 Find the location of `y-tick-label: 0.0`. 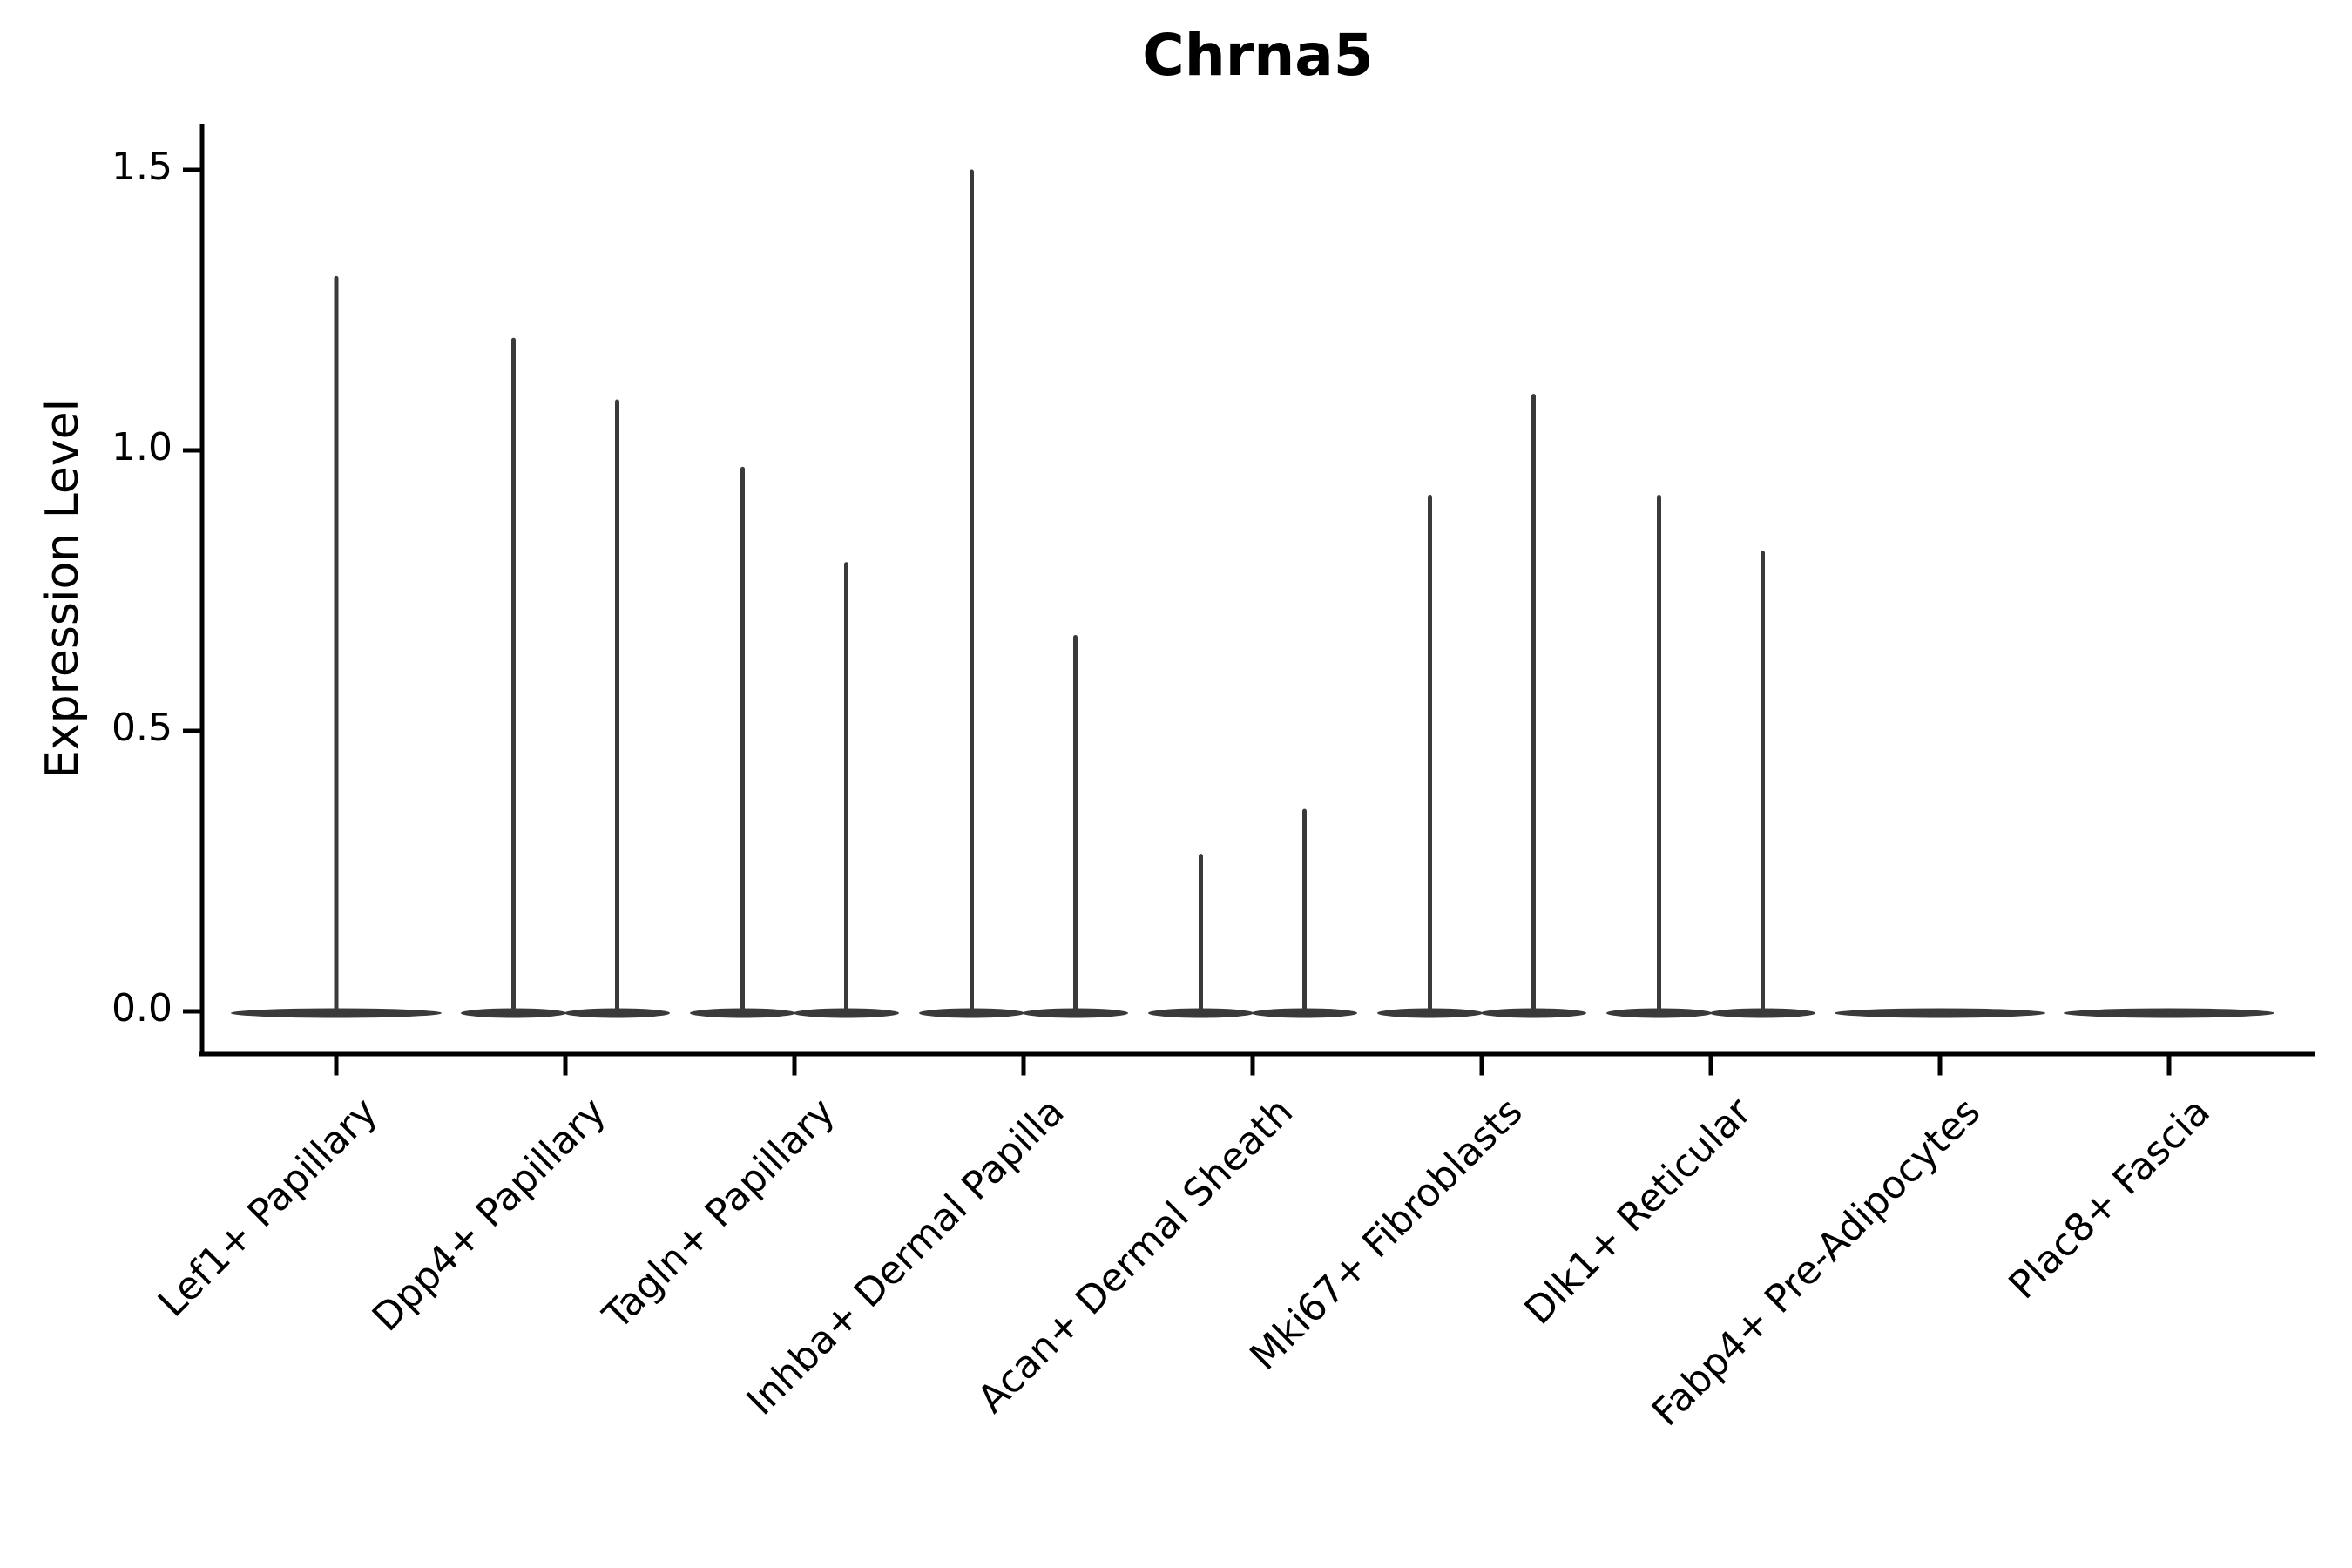

y-tick-label: 0.0 is located at coordinates (142, 1008).